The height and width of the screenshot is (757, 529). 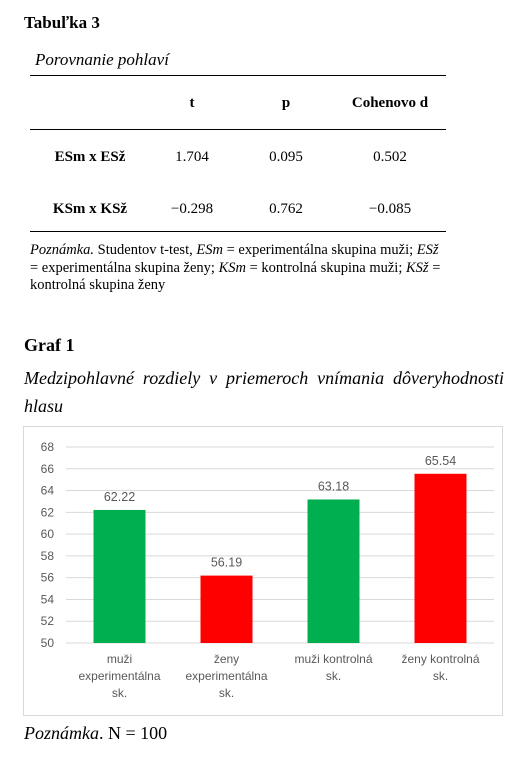 What do you see at coordinates (440, 659) in the screenshot?
I see `x-tick-label: ženy kontrolná` at bounding box center [440, 659].